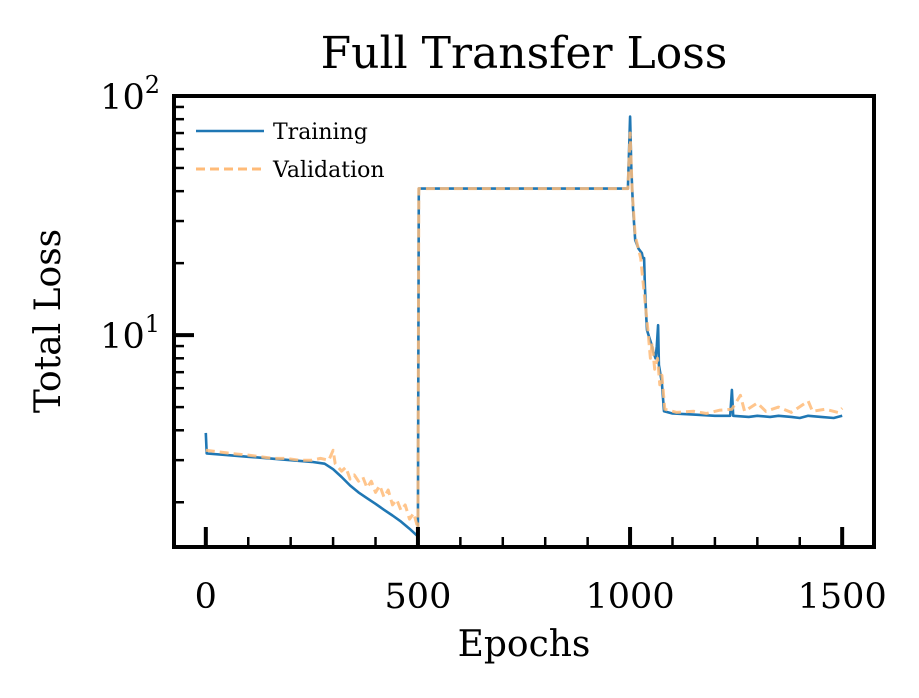  Describe the element at coordinates (48, 321) in the screenshot. I see `y-axis-label: Total Loss` at that location.